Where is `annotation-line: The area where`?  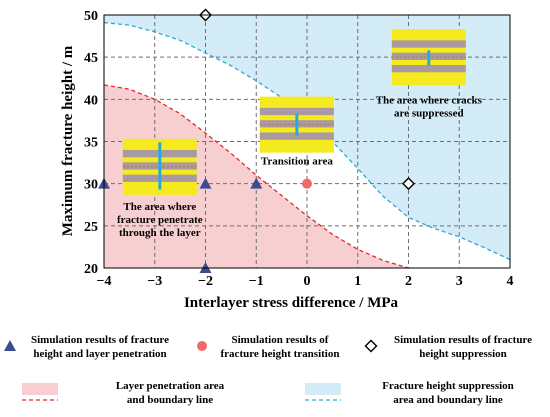
annotation-line: The area where is located at coordinates (159, 207).